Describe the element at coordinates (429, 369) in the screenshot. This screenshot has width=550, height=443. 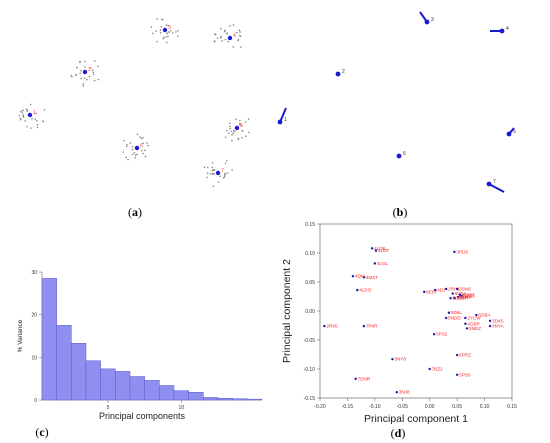
I see `point-7BZ2` at that location.